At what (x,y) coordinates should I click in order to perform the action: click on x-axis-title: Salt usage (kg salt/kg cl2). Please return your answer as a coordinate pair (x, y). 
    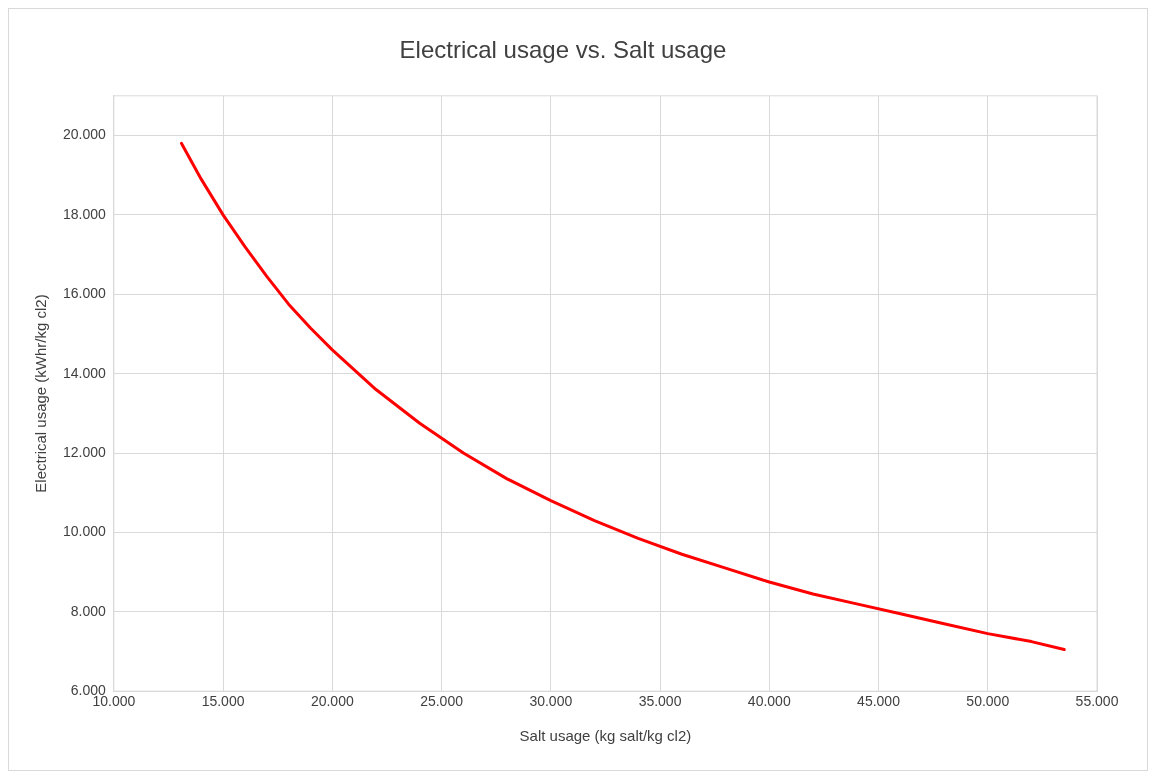
    Looking at the image, I should click on (605, 736).